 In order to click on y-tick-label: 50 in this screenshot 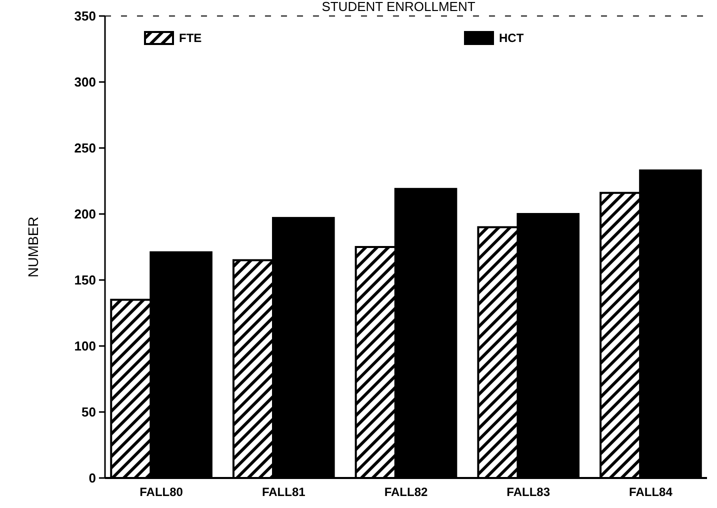, I will do `click(89, 412)`.